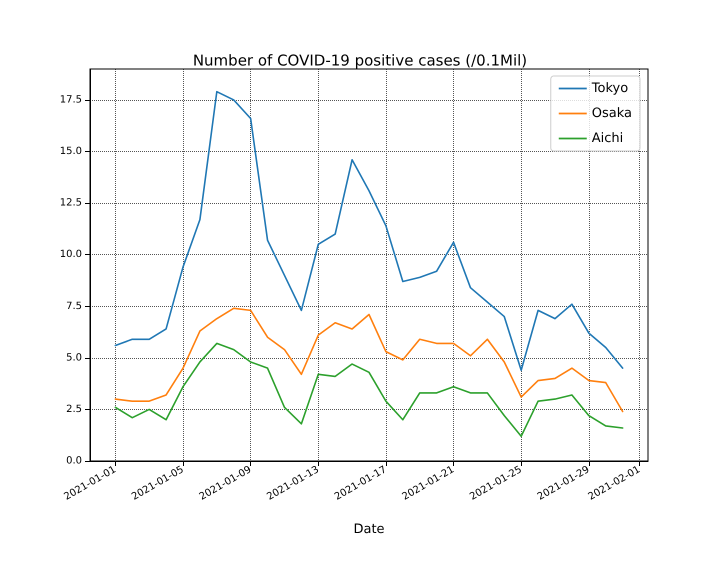 The image size is (720, 576). I want to click on legend-label: Osaka, so click(612, 113).